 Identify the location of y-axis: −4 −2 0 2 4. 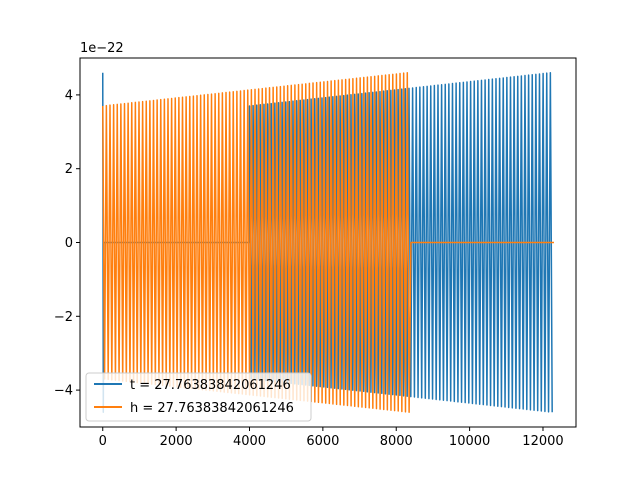
(67, 243).